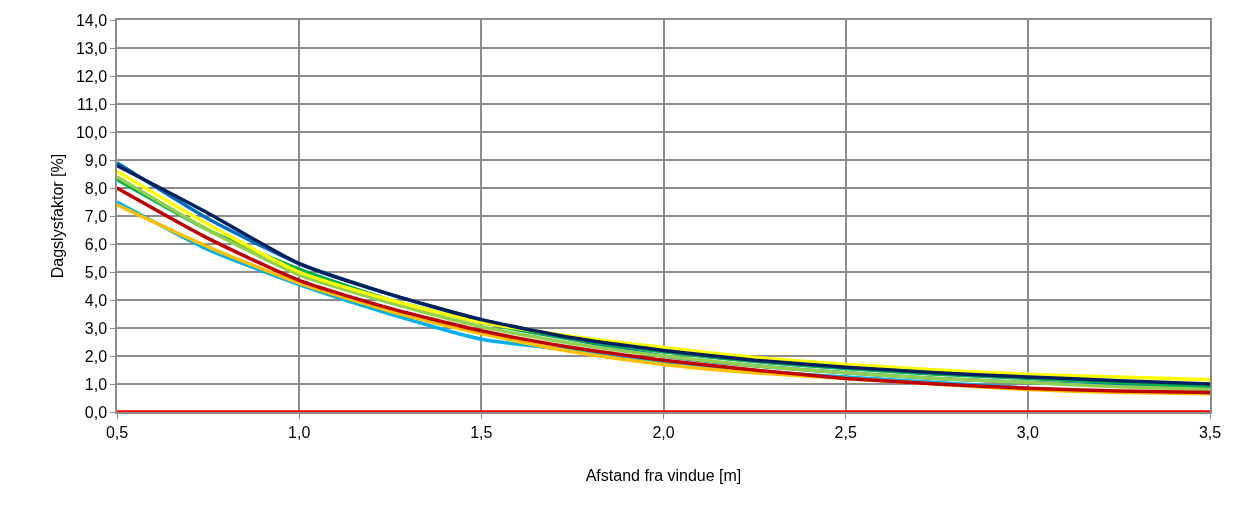 This screenshot has width=1235, height=518. Describe the element at coordinates (299, 432) in the screenshot. I see `x-tick-label: 1,0` at that location.